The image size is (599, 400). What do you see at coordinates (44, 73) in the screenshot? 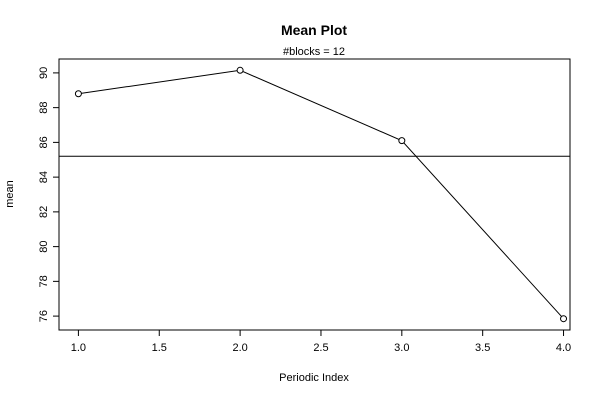
I see `y-tick-label: 90` at bounding box center [44, 73].